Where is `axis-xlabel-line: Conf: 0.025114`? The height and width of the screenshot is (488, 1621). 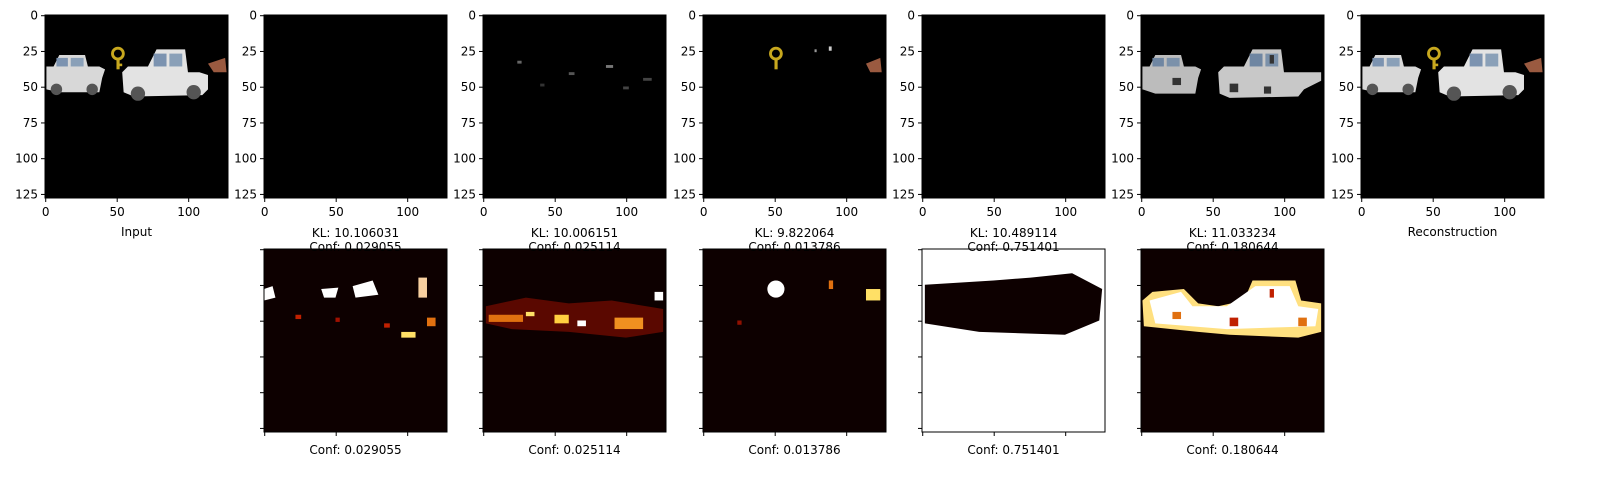 axis-xlabel-line: Conf: 0.025114 is located at coordinates (574, 247).